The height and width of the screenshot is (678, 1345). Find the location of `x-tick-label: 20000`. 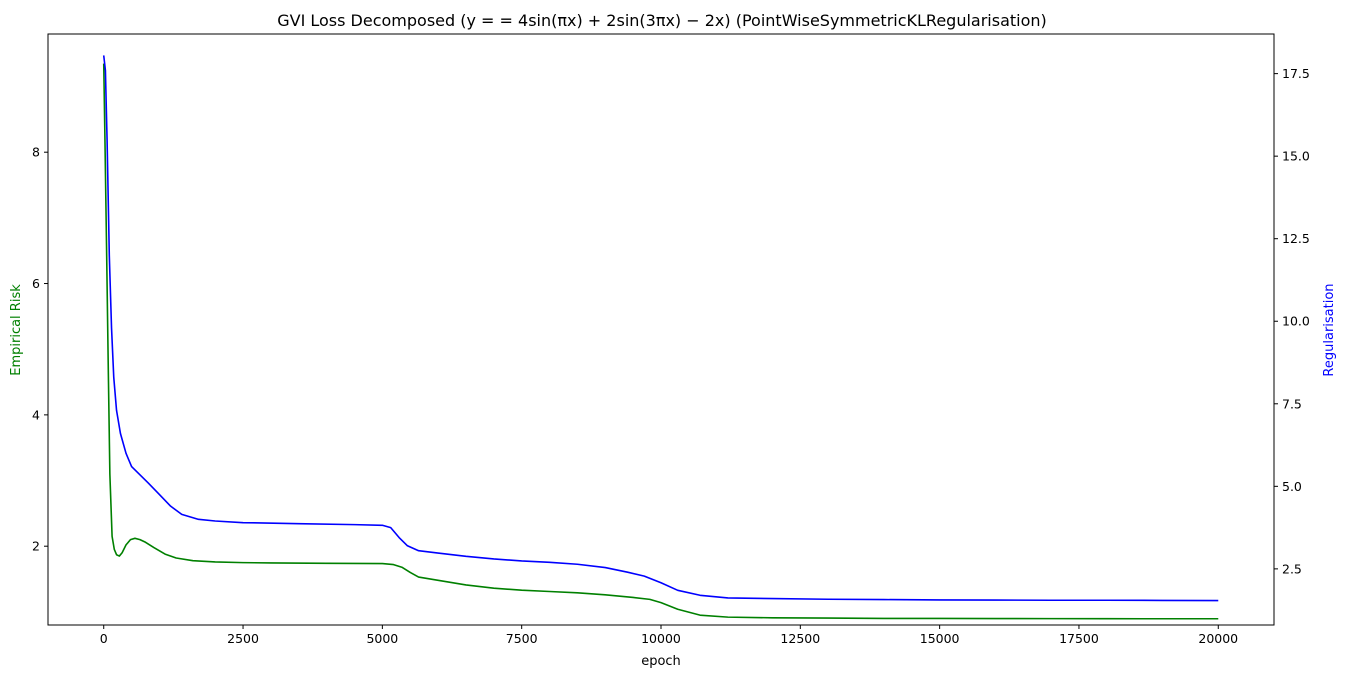

x-tick-label: 20000 is located at coordinates (1218, 638).